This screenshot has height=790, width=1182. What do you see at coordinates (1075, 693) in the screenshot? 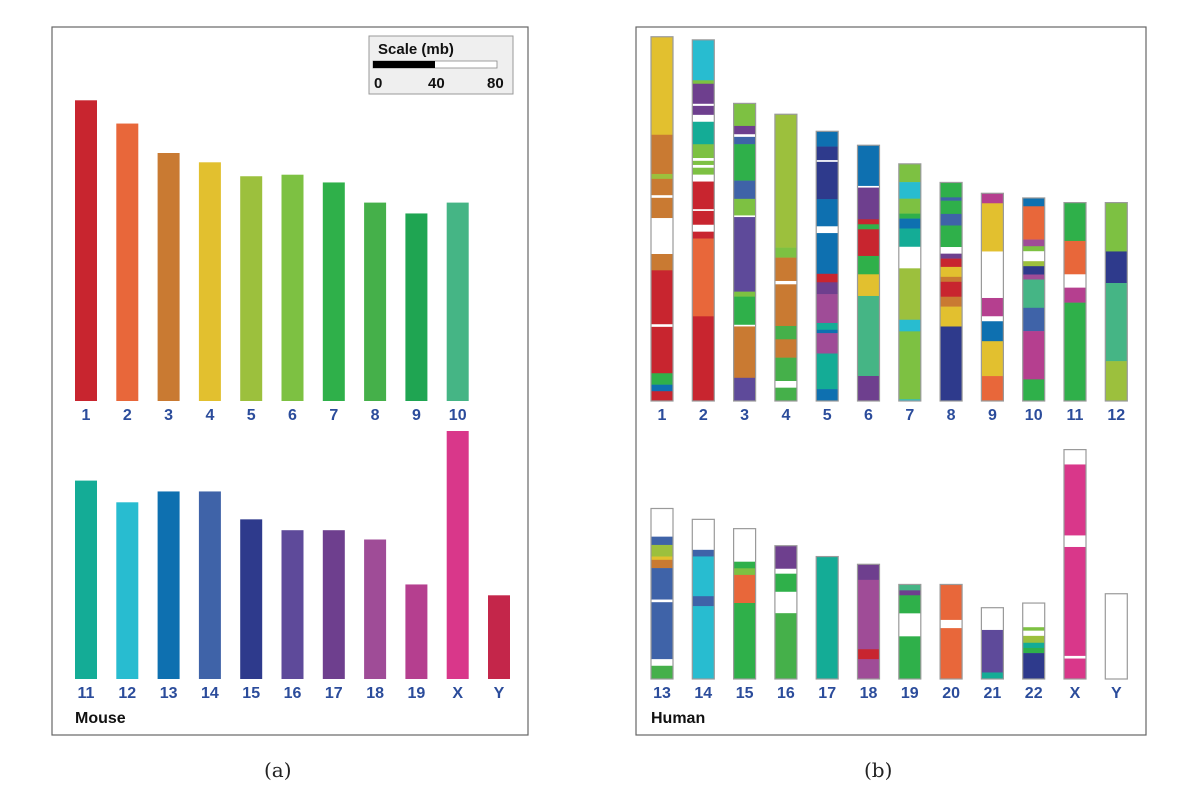
I see `human-chr-label-X: X` at bounding box center [1075, 693].